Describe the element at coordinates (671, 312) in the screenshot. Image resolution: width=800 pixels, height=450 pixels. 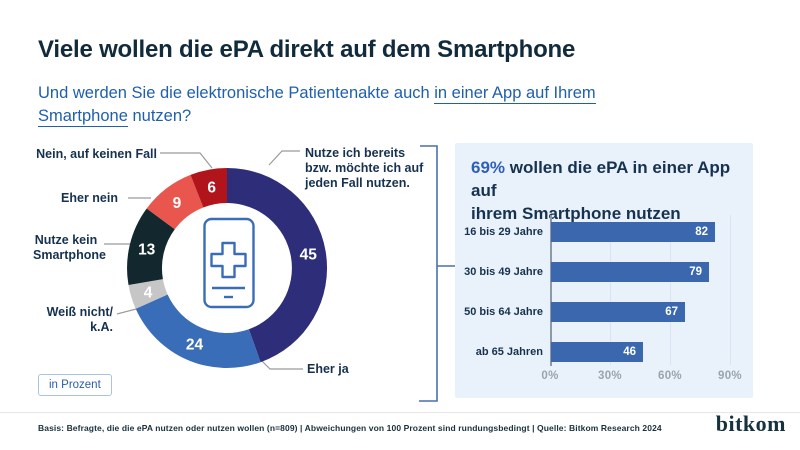
I see `bar-value-label: 67` at that location.